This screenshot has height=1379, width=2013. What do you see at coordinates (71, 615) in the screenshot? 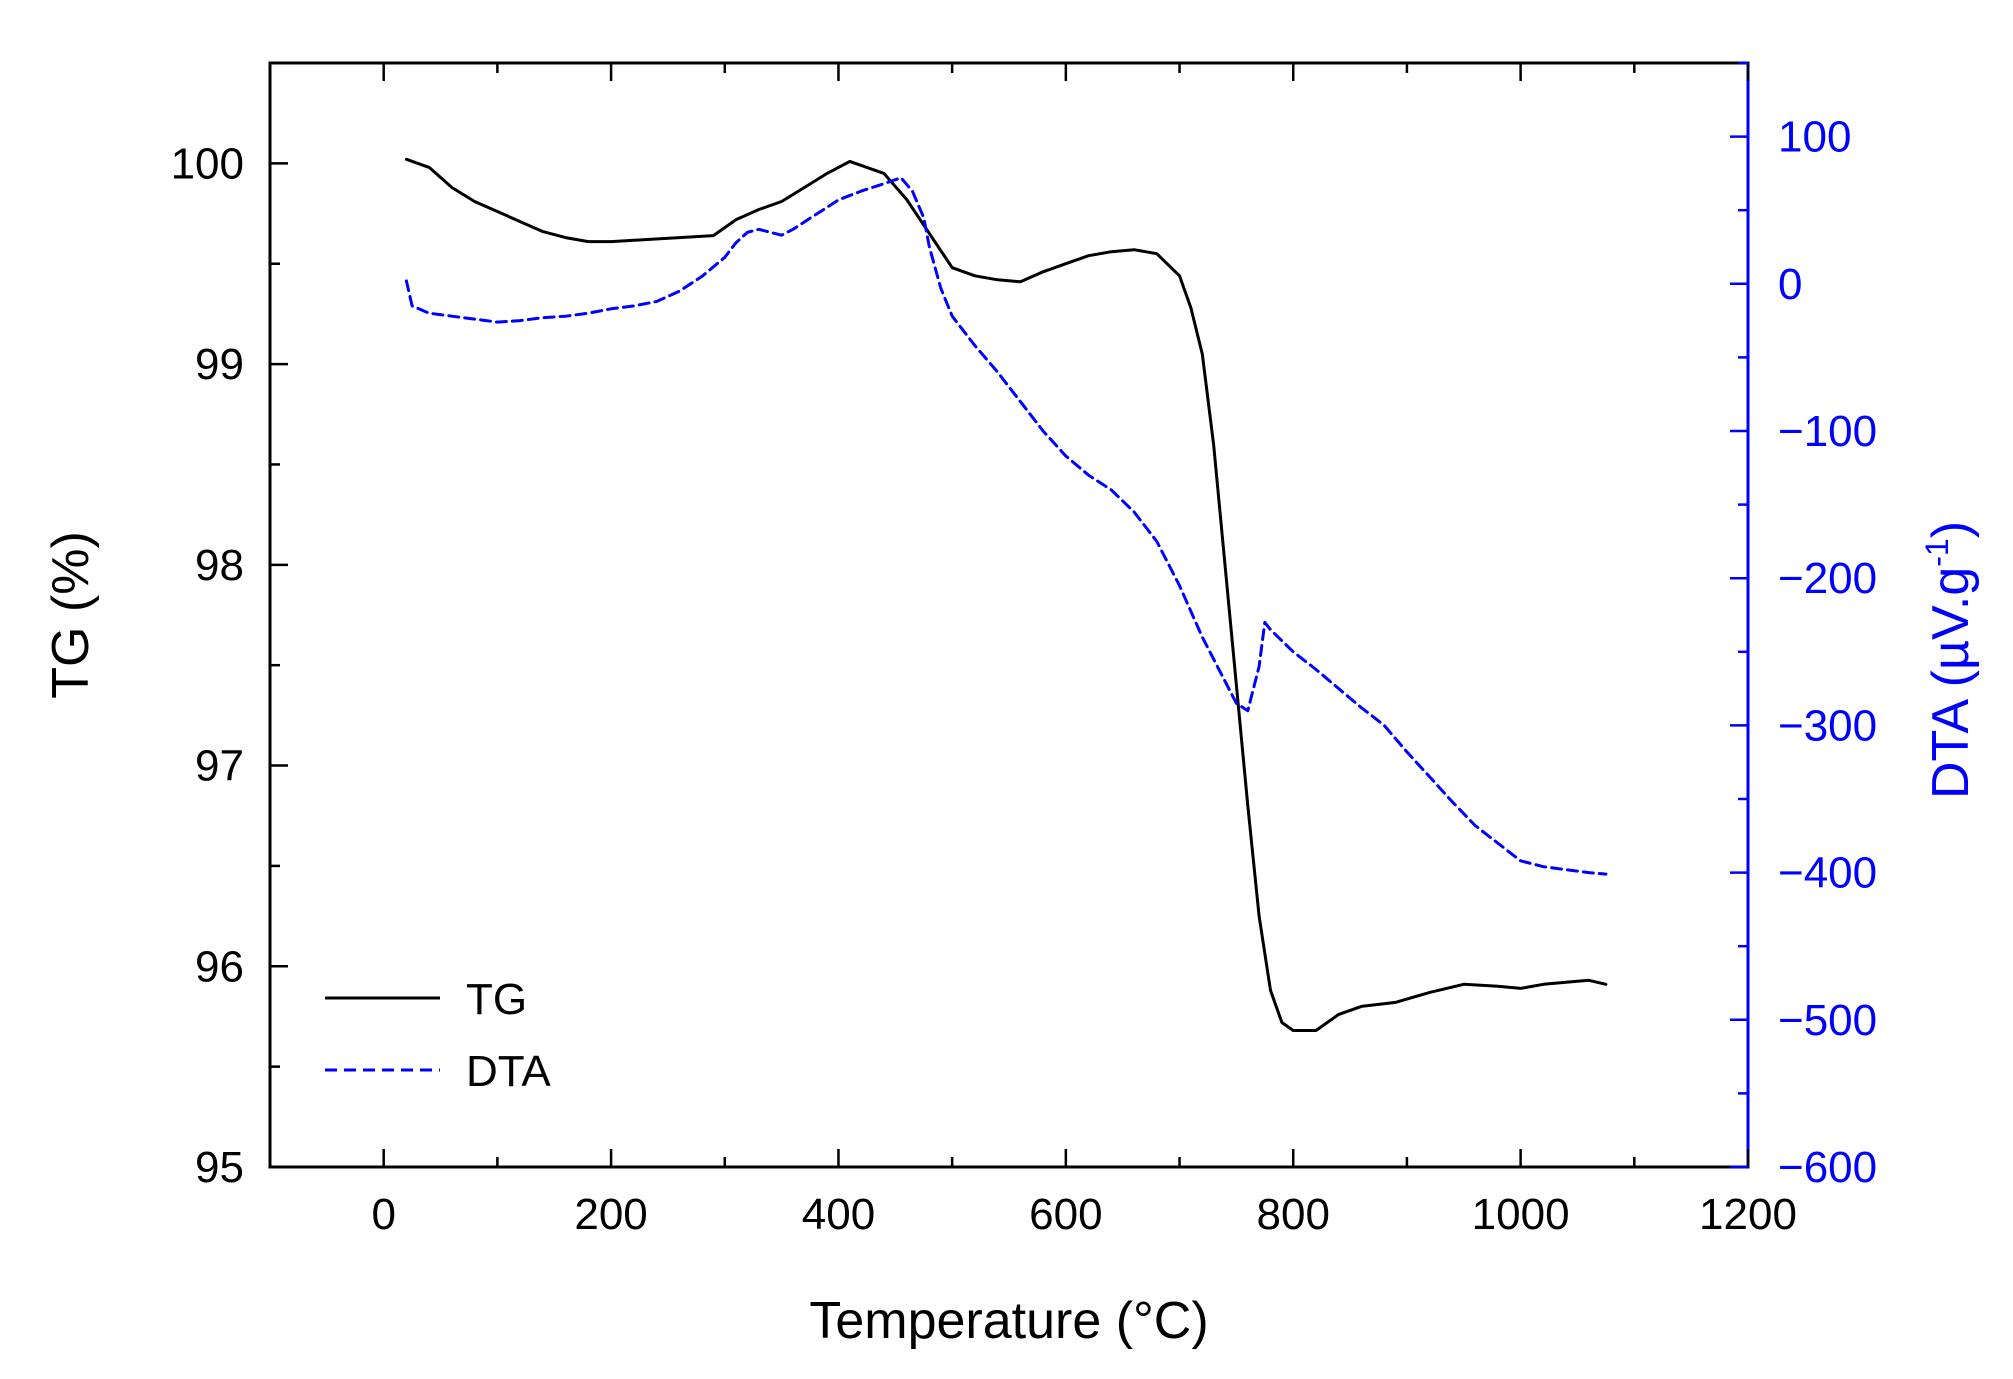
I see `y-axis-title: TG (%)` at bounding box center [71, 615].